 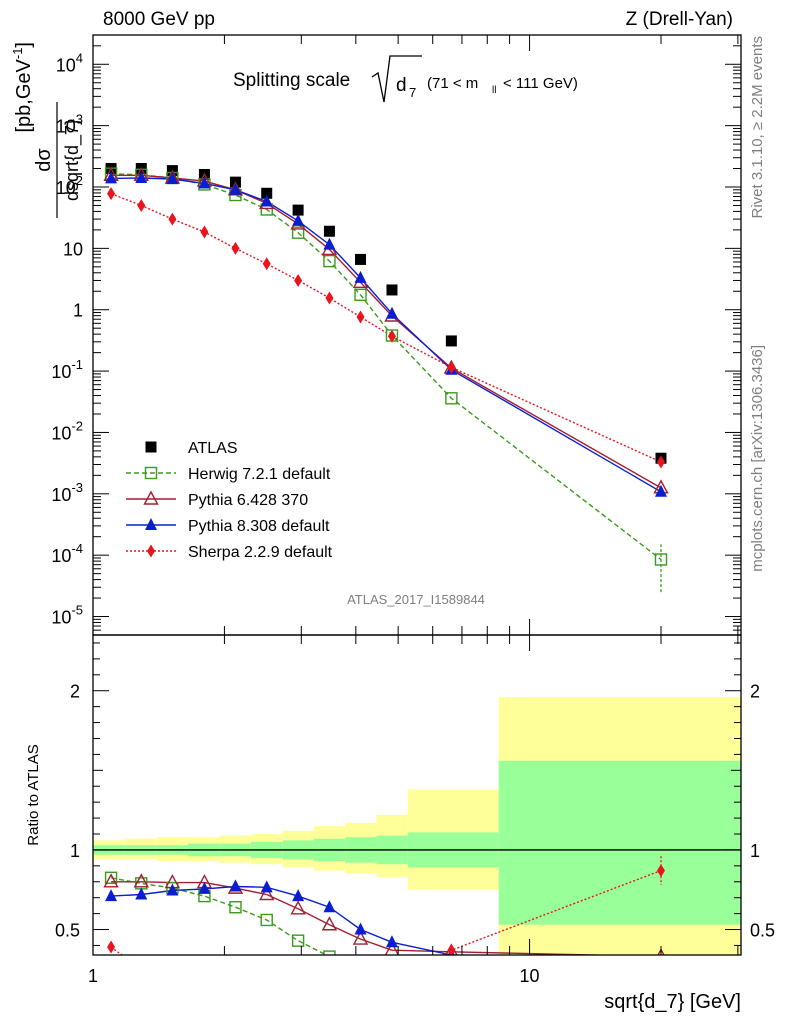 What do you see at coordinates (159, 19) in the screenshot?
I see `header-left: 8000 GeV pp` at bounding box center [159, 19].